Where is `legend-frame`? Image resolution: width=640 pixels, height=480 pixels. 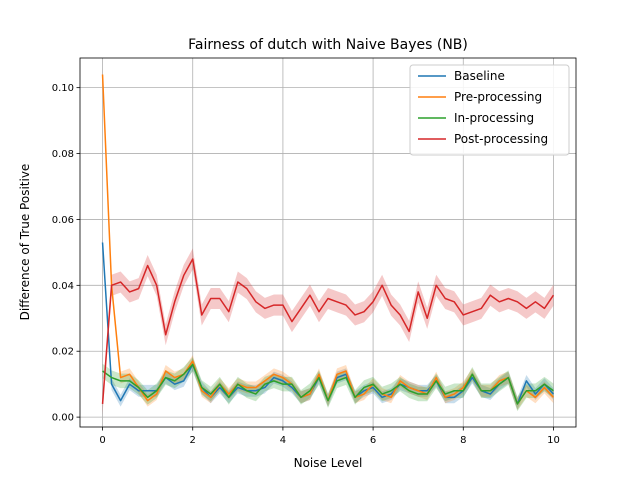 legend-frame is located at coordinates (489, 110).